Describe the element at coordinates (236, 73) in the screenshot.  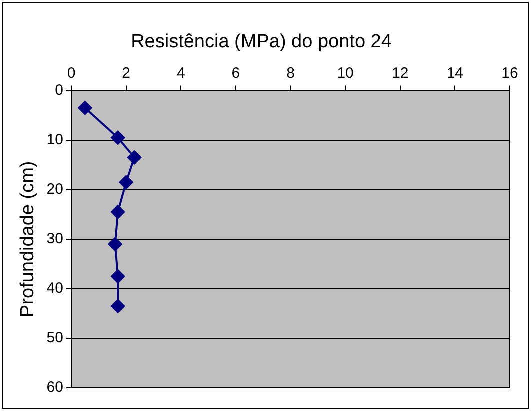
I see `x-tick-label: 6` at that location.